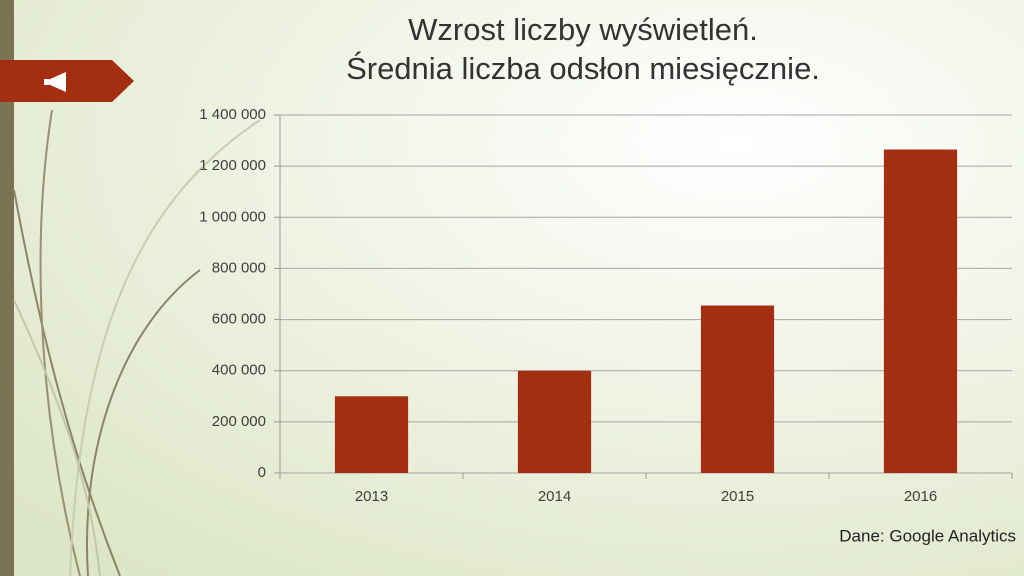 The width and height of the screenshot is (1024, 576). What do you see at coordinates (262, 472) in the screenshot?
I see `y-tick-label: 0` at bounding box center [262, 472].